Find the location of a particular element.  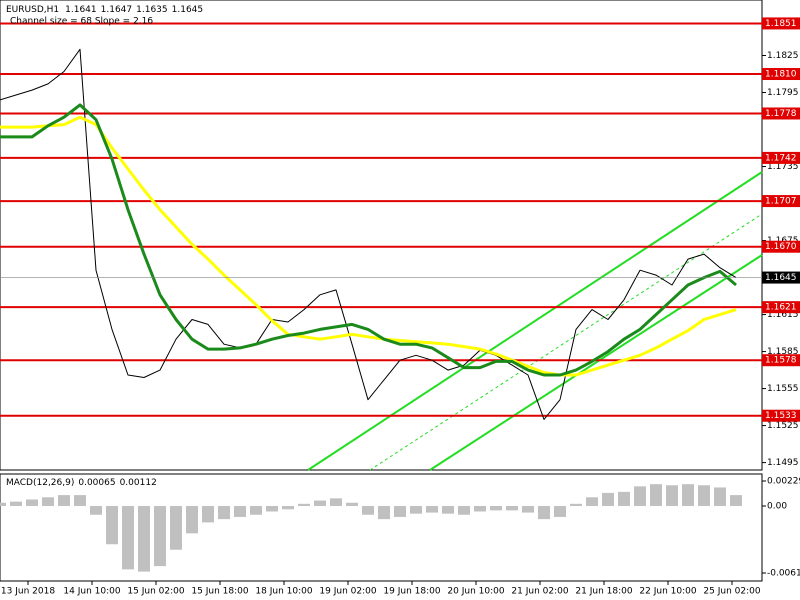

x-tick-label: 19 Jun 02:00 is located at coordinates (347, 592).